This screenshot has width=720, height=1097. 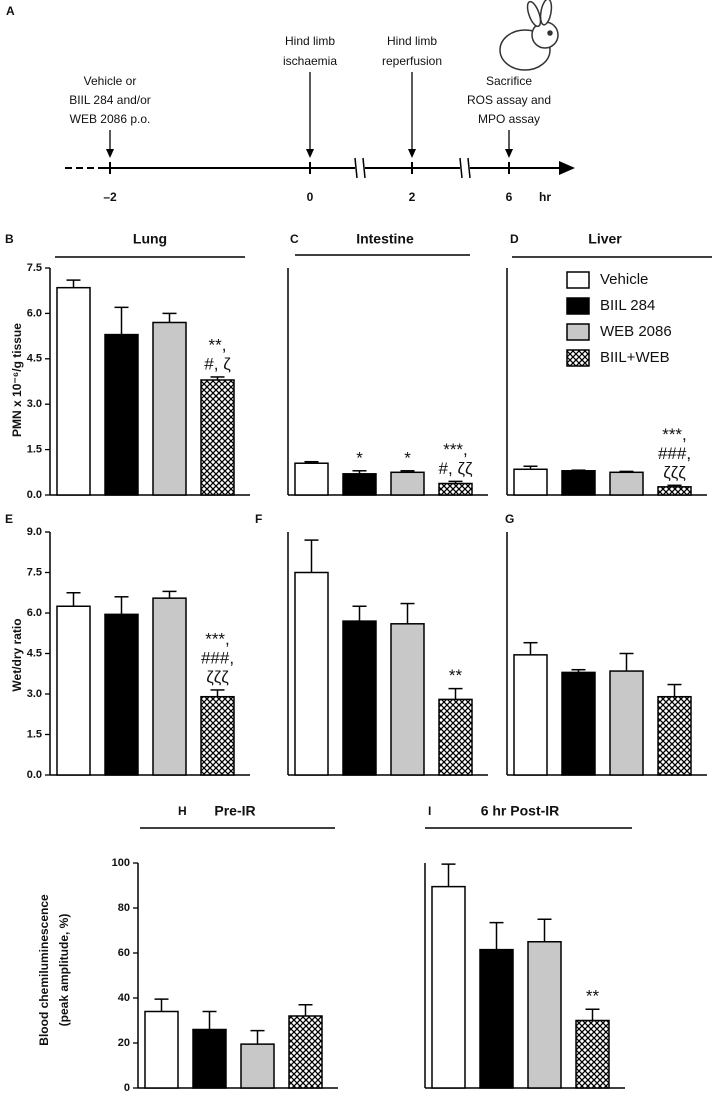 What do you see at coordinates (635, 357) in the screenshot?
I see `legend-label: BIIL+WEB` at bounding box center [635, 357].